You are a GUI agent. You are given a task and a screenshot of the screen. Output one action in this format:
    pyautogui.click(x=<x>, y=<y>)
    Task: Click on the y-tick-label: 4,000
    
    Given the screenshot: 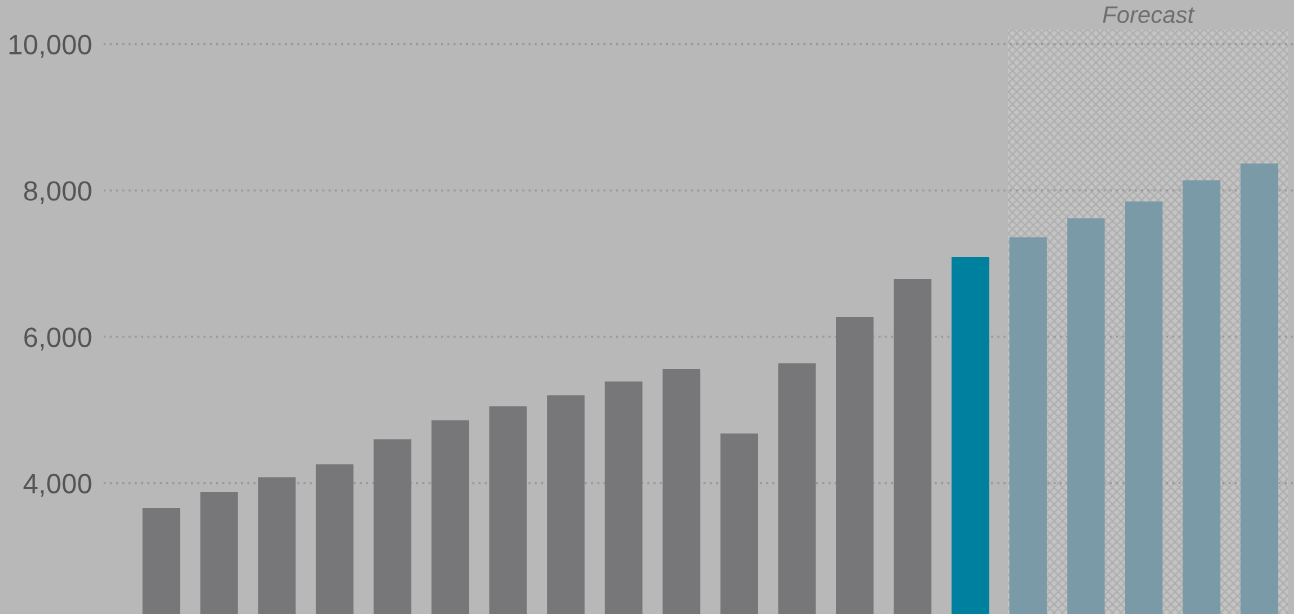 What is the action you would take?
    pyautogui.click(x=57, y=485)
    